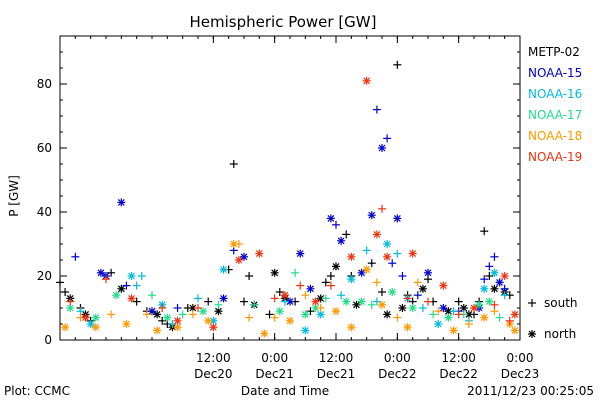 The width and height of the screenshot is (600, 400). Describe the element at coordinates (213, 374) in the screenshot. I see `x-tick-label-day: Dec20` at that location.